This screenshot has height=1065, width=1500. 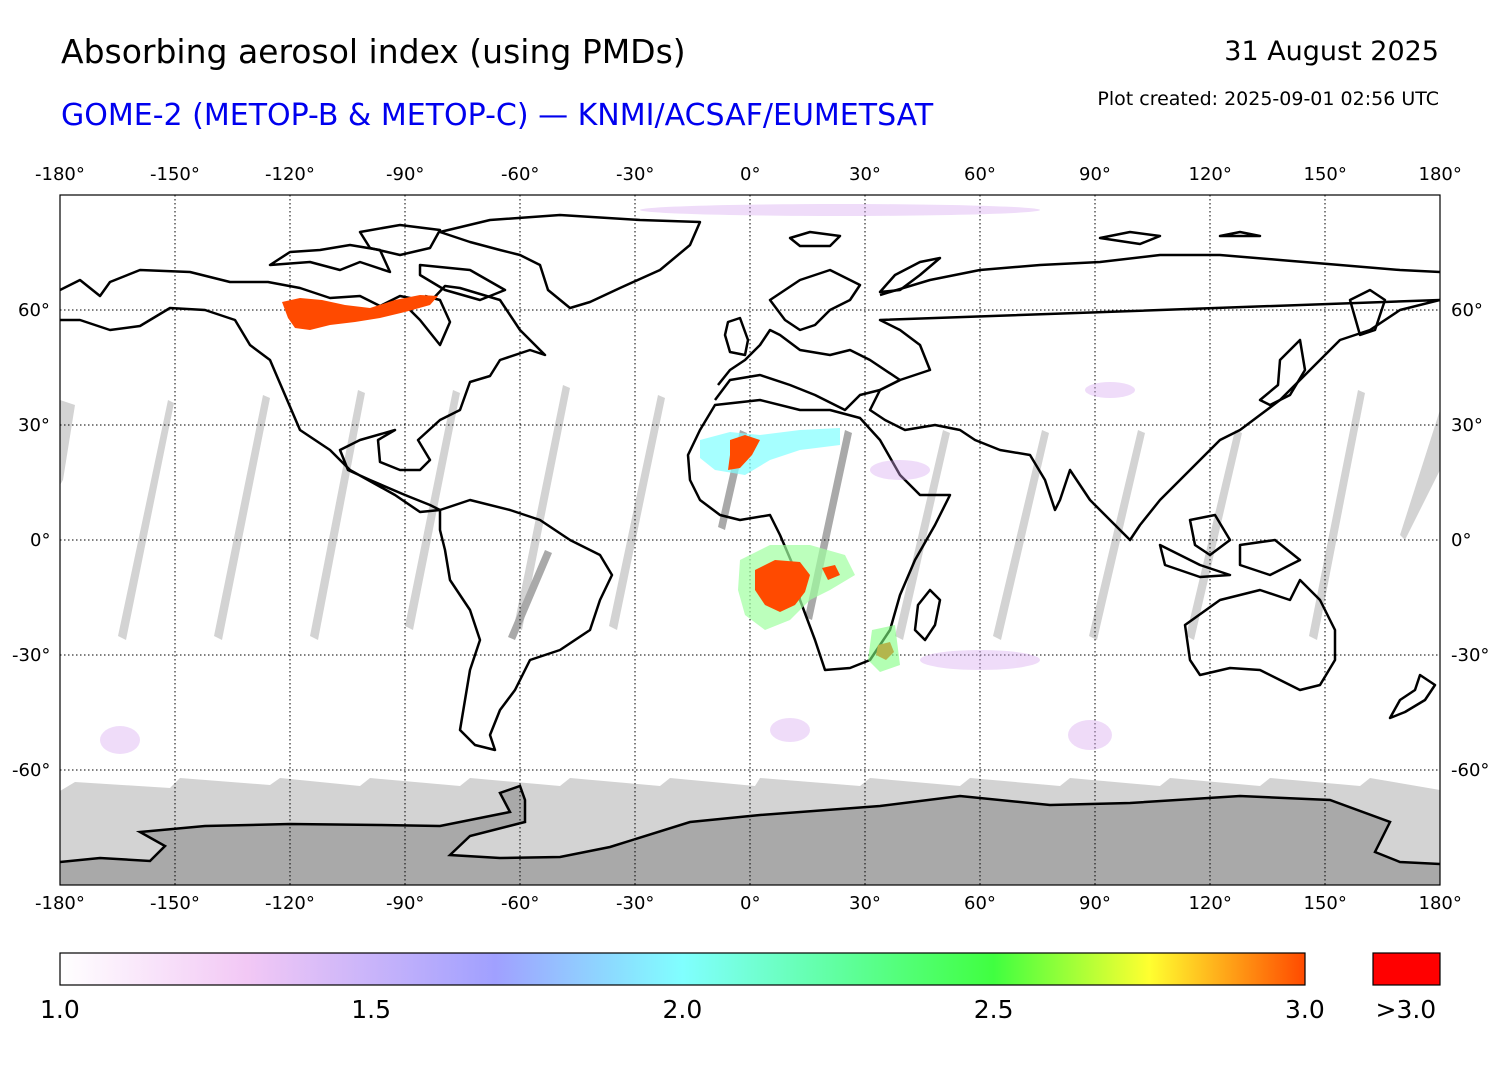 I want to click on europe-coastline, so click(x=808, y=370).